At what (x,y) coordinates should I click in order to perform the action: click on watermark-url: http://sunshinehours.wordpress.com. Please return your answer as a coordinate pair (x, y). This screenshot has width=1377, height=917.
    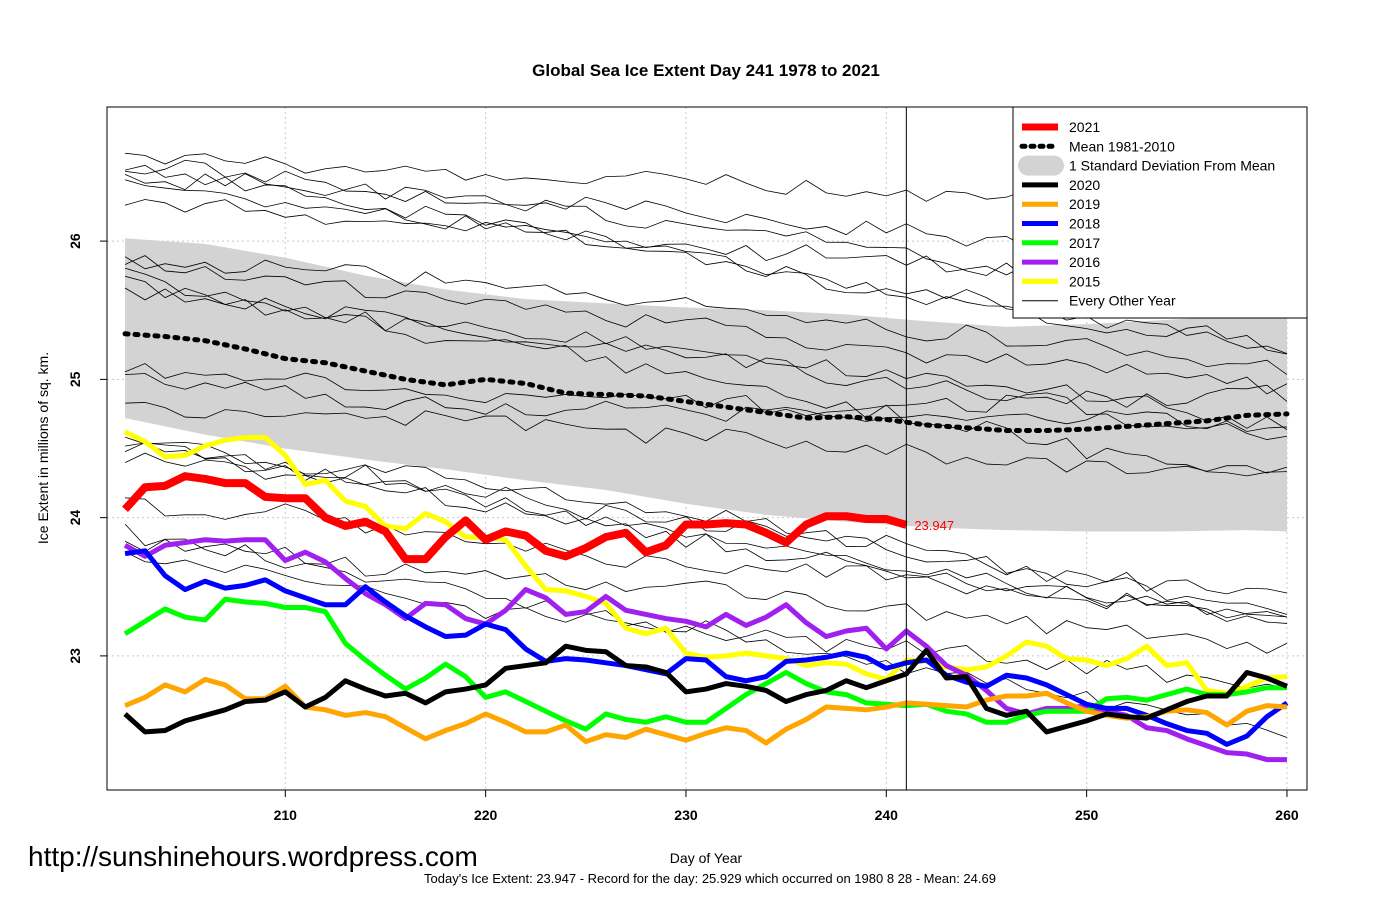
    Looking at the image, I should click on (253, 856).